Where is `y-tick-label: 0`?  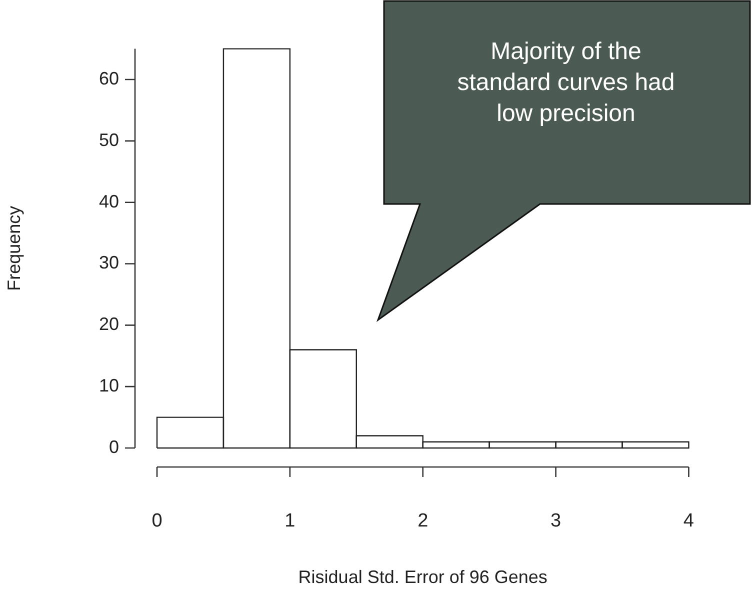 y-tick-label: 0 is located at coordinates (113, 446).